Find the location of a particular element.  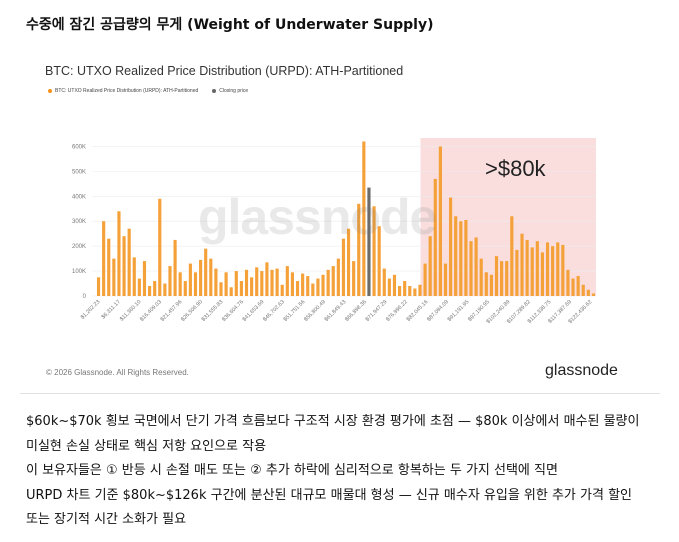

highlight-zone-label: >$80k is located at coordinates (515, 168).